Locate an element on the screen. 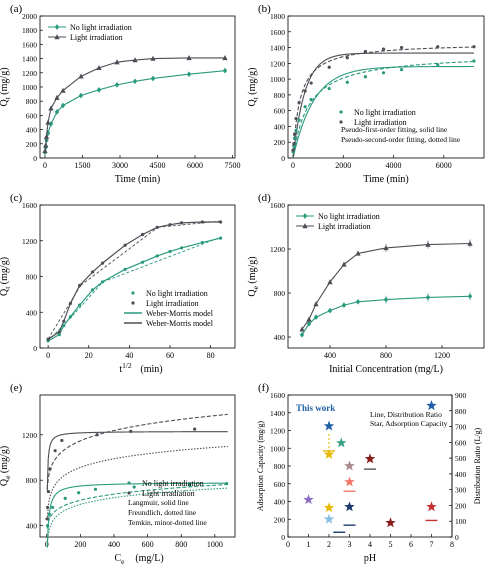  annotation: Freundlich, dotted line is located at coordinates (162, 512).